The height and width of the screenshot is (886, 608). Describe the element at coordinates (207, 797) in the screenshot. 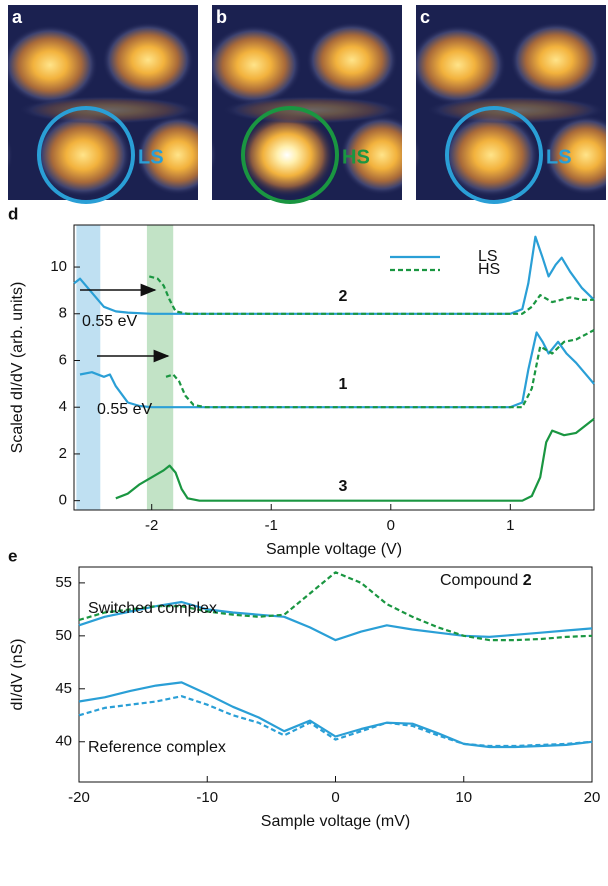

I see `x-tick-label: -10` at that location.